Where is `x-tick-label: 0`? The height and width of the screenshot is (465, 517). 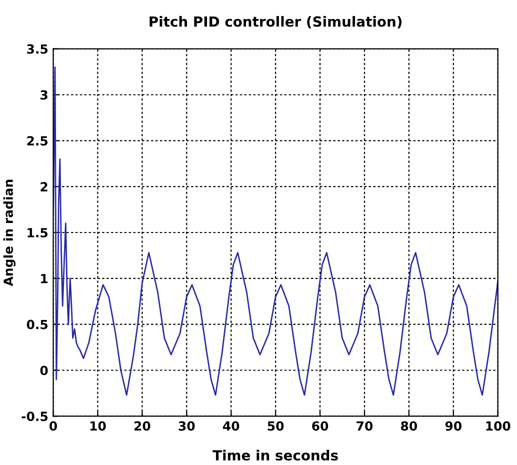 x-tick-label: 0 is located at coordinates (53, 426).